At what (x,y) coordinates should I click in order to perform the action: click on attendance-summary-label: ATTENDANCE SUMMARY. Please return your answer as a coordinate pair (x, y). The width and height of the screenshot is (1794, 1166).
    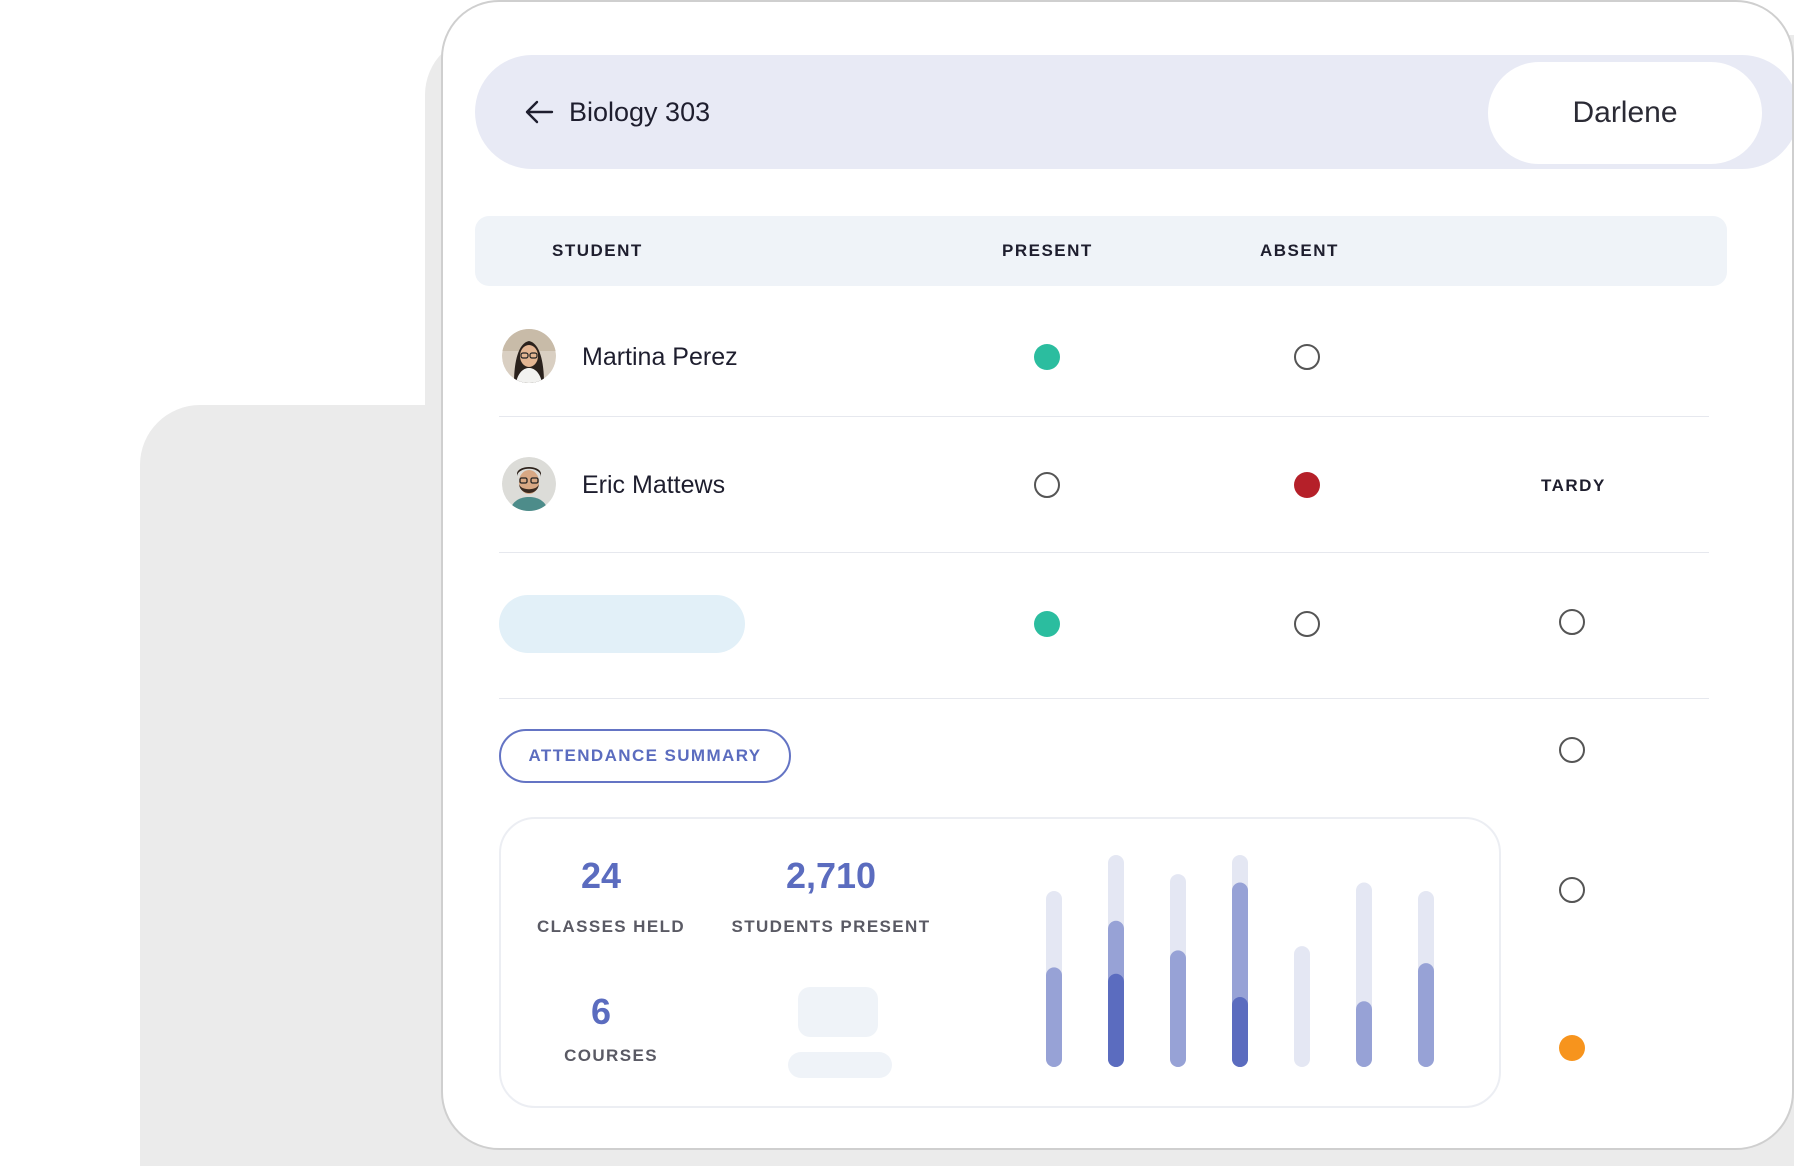
    Looking at the image, I should click on (645, 755).